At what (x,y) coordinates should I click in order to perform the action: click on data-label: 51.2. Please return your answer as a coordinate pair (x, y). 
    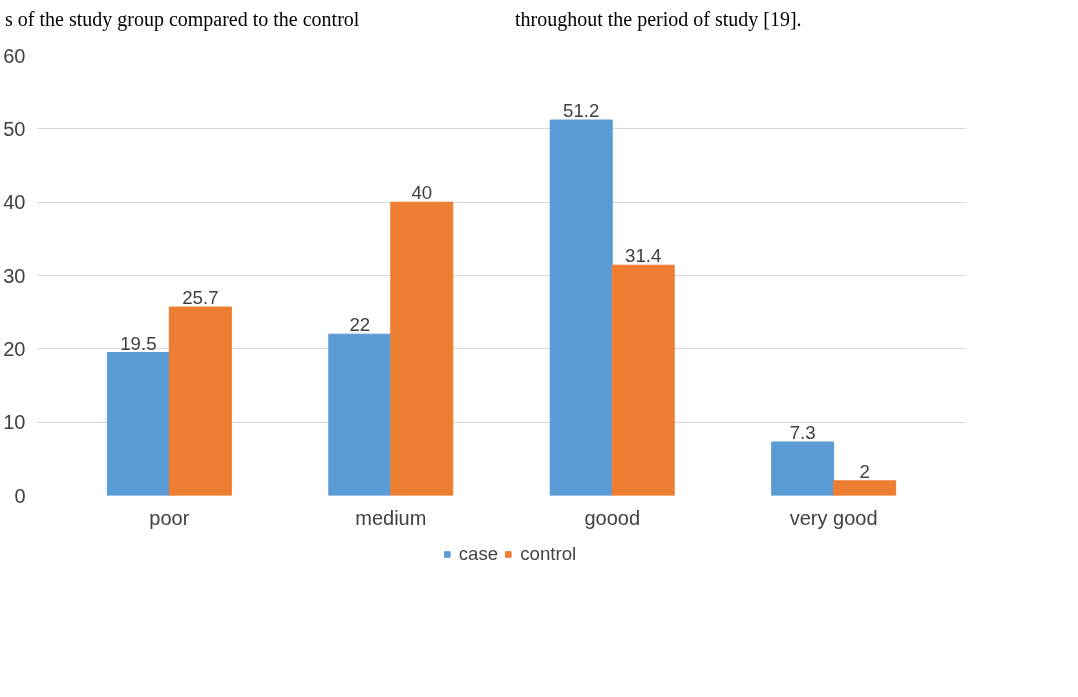
    Looking at the image, I should click on (581, 111).